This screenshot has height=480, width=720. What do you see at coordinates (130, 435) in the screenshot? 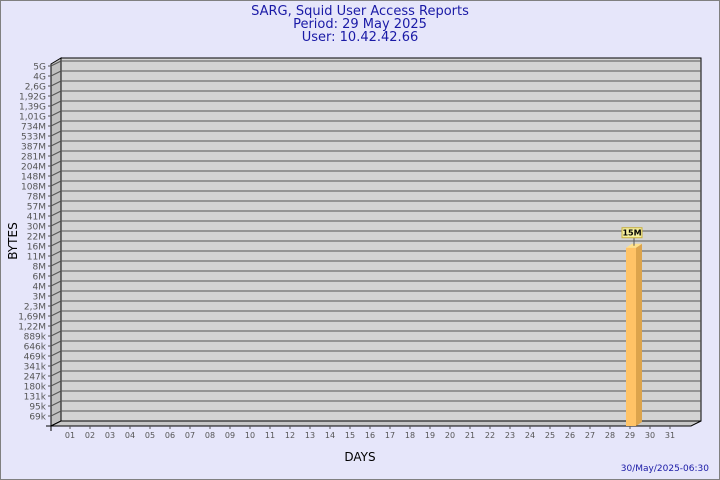
I see `x-tick-label: 04` at bounding box center [130, 435].